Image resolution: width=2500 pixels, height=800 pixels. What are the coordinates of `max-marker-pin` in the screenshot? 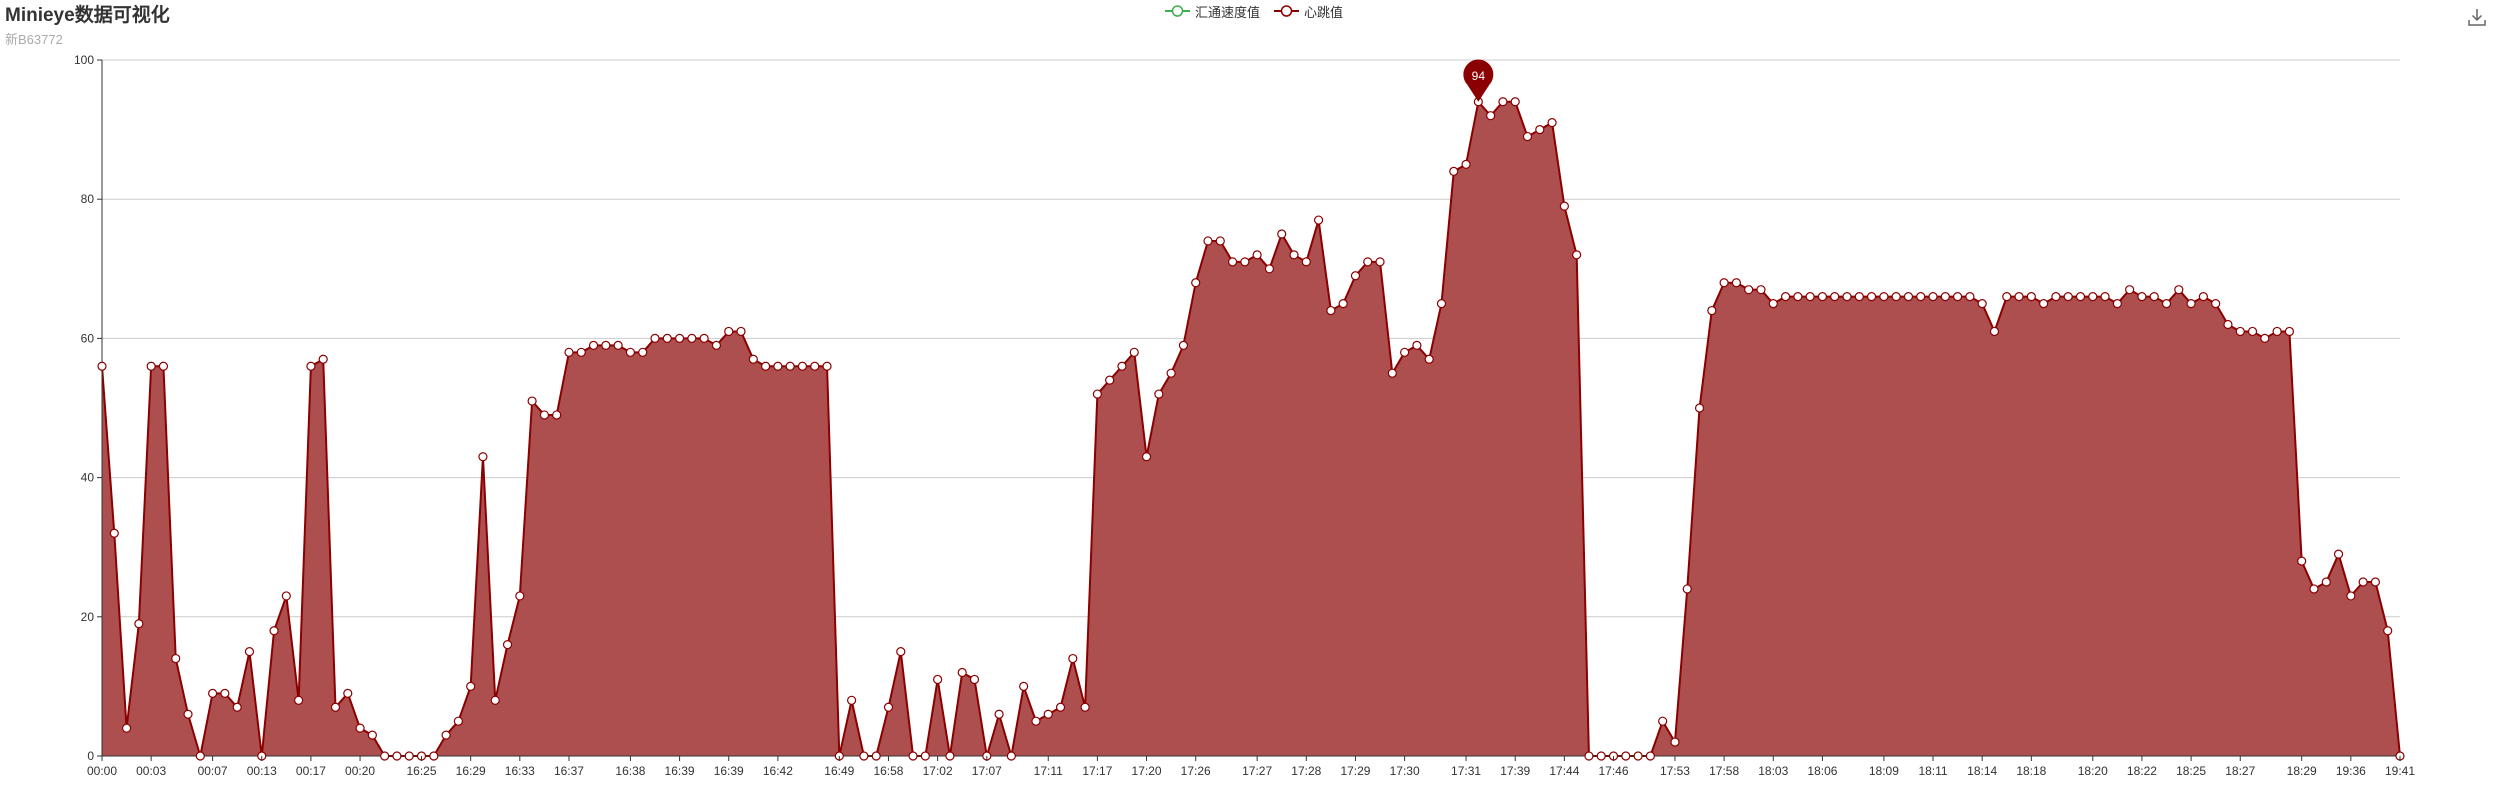 It's located at (1478, 80).